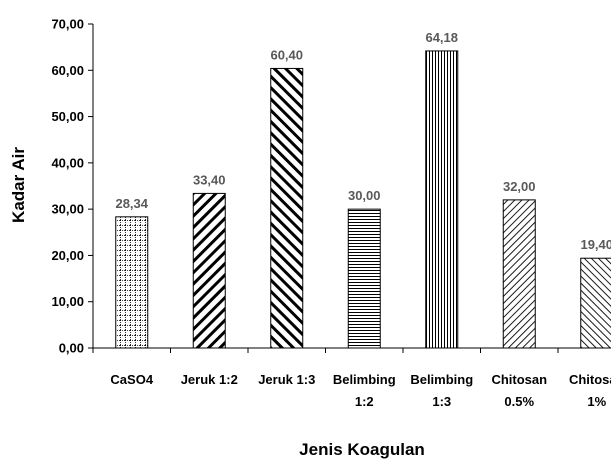  I want to click on x-axis-title: Jenis Koagulan, so click(362, 449).